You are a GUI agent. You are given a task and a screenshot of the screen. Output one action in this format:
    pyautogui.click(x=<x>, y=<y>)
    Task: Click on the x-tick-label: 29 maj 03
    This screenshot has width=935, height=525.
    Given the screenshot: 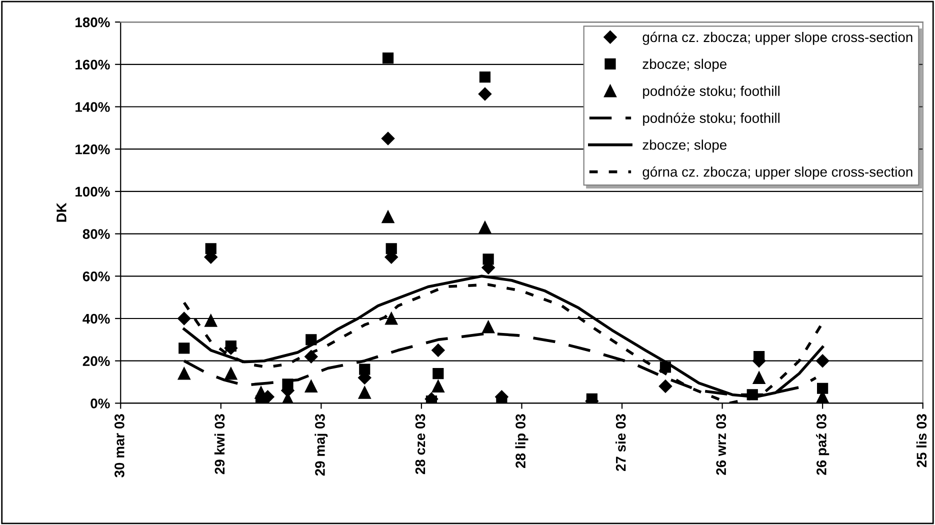 What is the action you would take?
    pyautogui.click(x=321, y=445)
    